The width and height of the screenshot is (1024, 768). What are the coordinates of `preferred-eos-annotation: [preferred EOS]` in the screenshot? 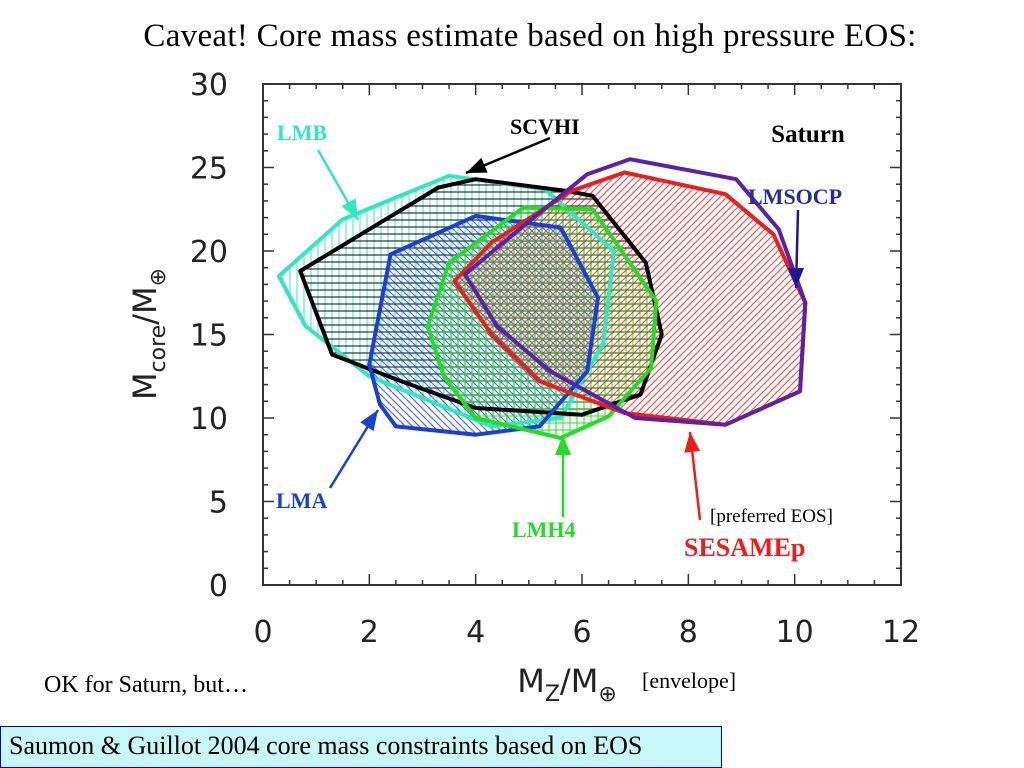 It's located at (771, 516).